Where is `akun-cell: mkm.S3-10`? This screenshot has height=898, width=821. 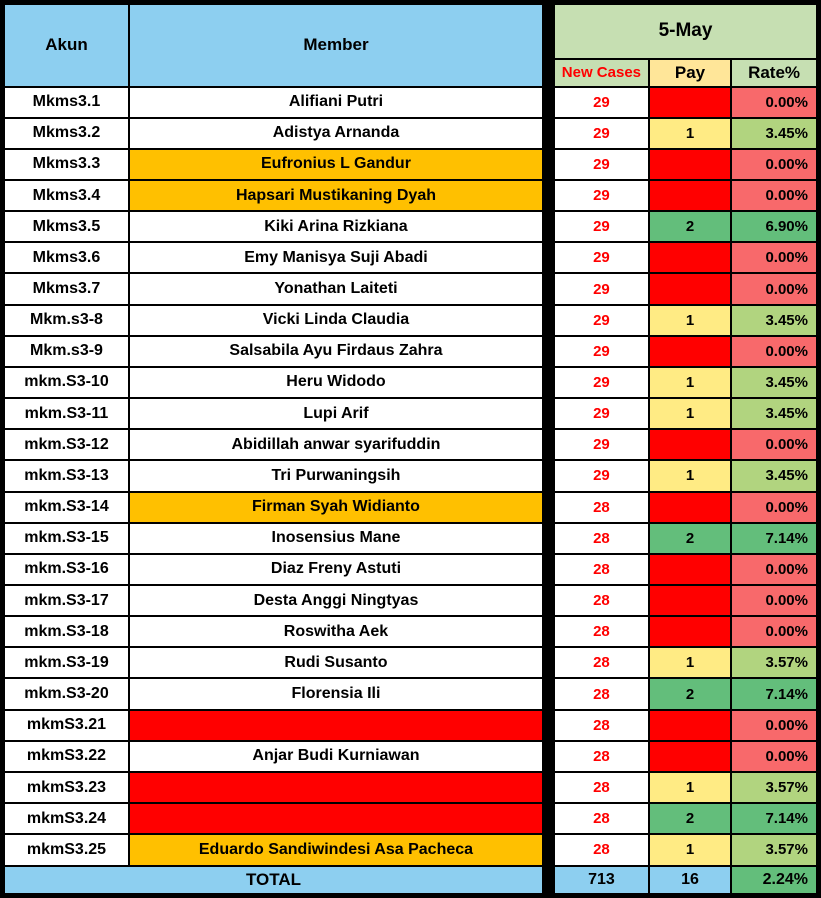
akun-cell: mkm.S3-10 is located at coordinates (65, 382).